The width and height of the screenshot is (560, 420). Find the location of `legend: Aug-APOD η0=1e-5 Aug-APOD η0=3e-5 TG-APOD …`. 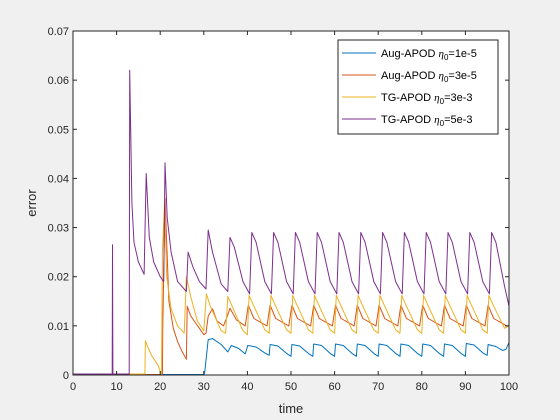

legend: Aug-APOD η0=1e-5 Aug-APOD η0=3e-5 TG-APOD … is located at coordinates (418, 87).